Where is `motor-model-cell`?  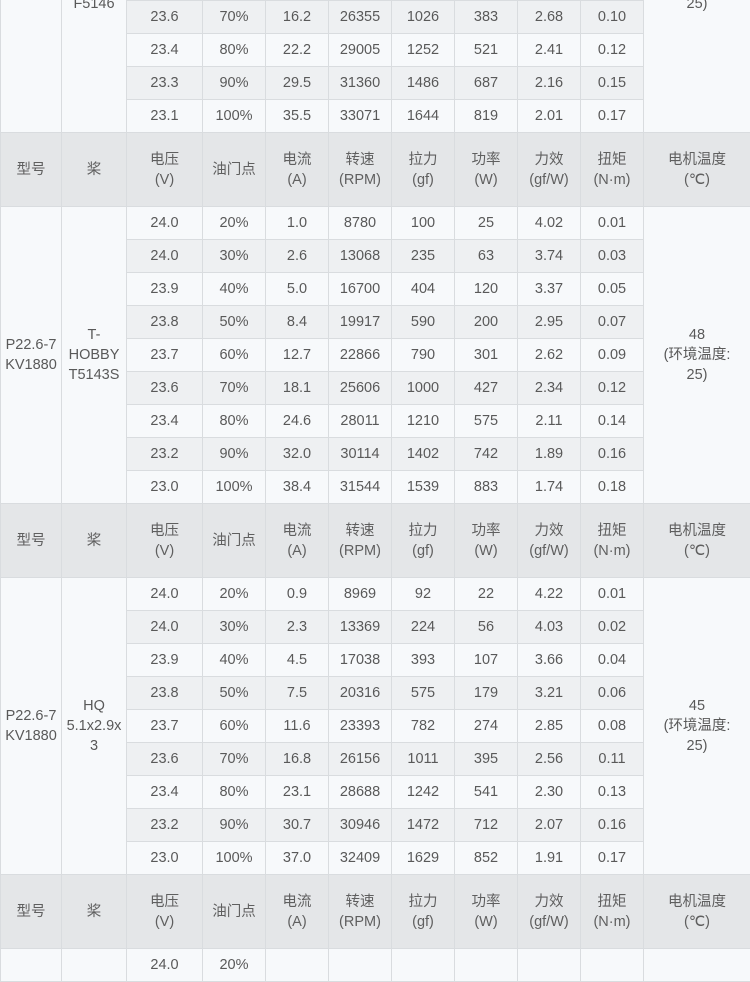 motor-model-cell is located at coordinates (31, 965).